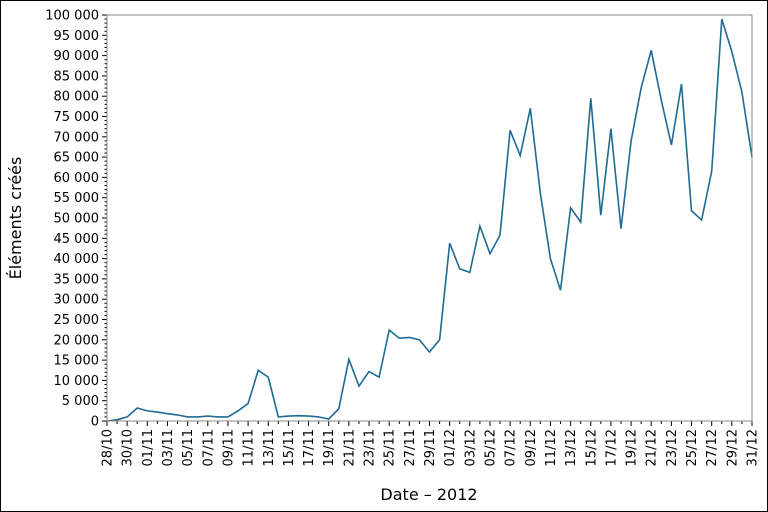 This screenshot has height=512, width=768. I want to click on x-tick-label: 17/11, so click(309, 447).